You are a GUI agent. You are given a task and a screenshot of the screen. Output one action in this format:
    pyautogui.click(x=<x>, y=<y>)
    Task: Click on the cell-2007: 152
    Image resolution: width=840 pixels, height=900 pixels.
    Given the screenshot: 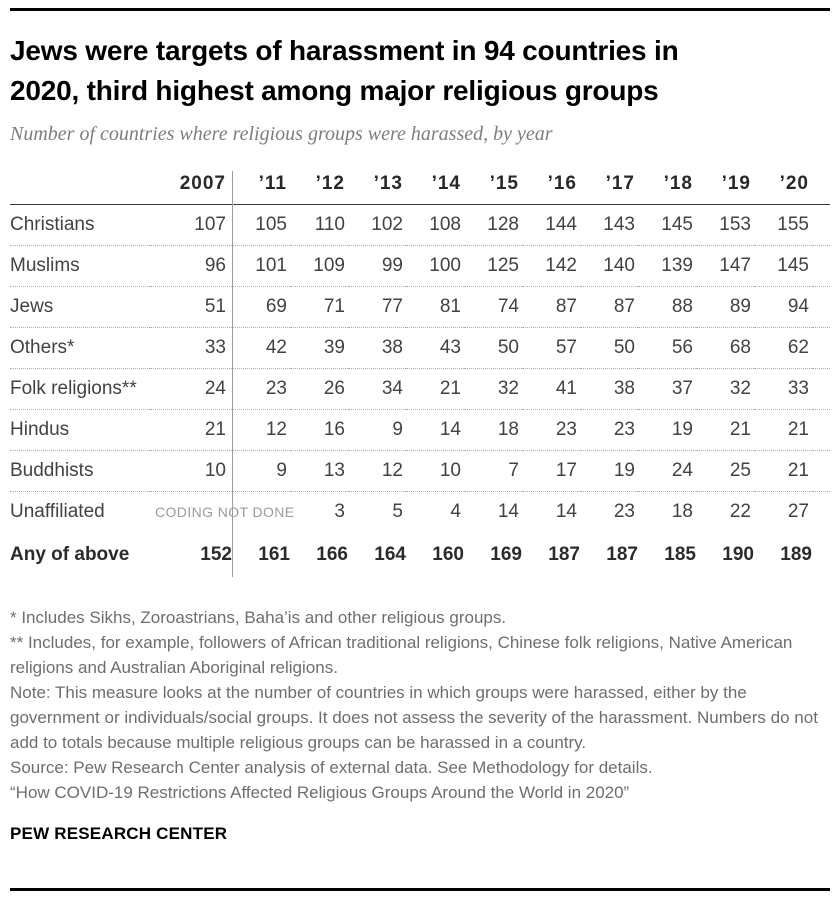 What is the action you would take?
    pyautogui.click(x=216, y=554)
    